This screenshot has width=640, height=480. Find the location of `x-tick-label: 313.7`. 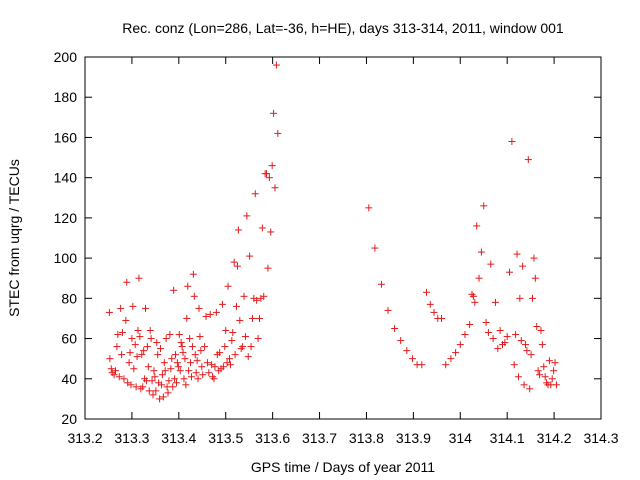

x-tick-label: 313.7 is located at coordinates (319, 438).